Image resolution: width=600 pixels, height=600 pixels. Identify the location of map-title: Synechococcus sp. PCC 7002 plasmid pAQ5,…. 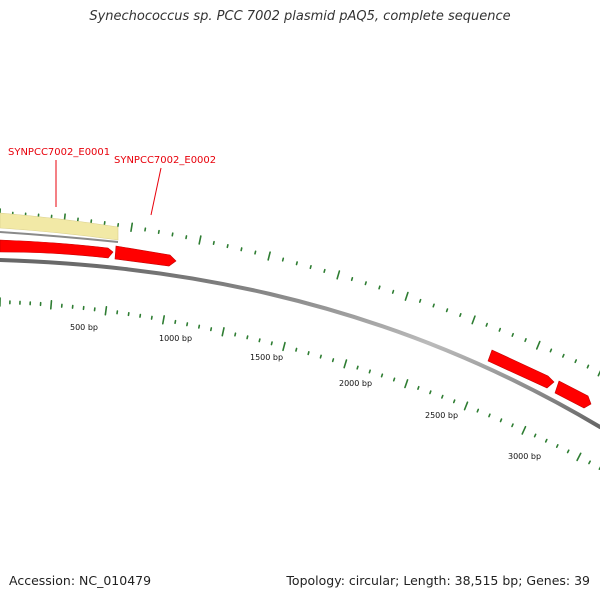
(300, 16).